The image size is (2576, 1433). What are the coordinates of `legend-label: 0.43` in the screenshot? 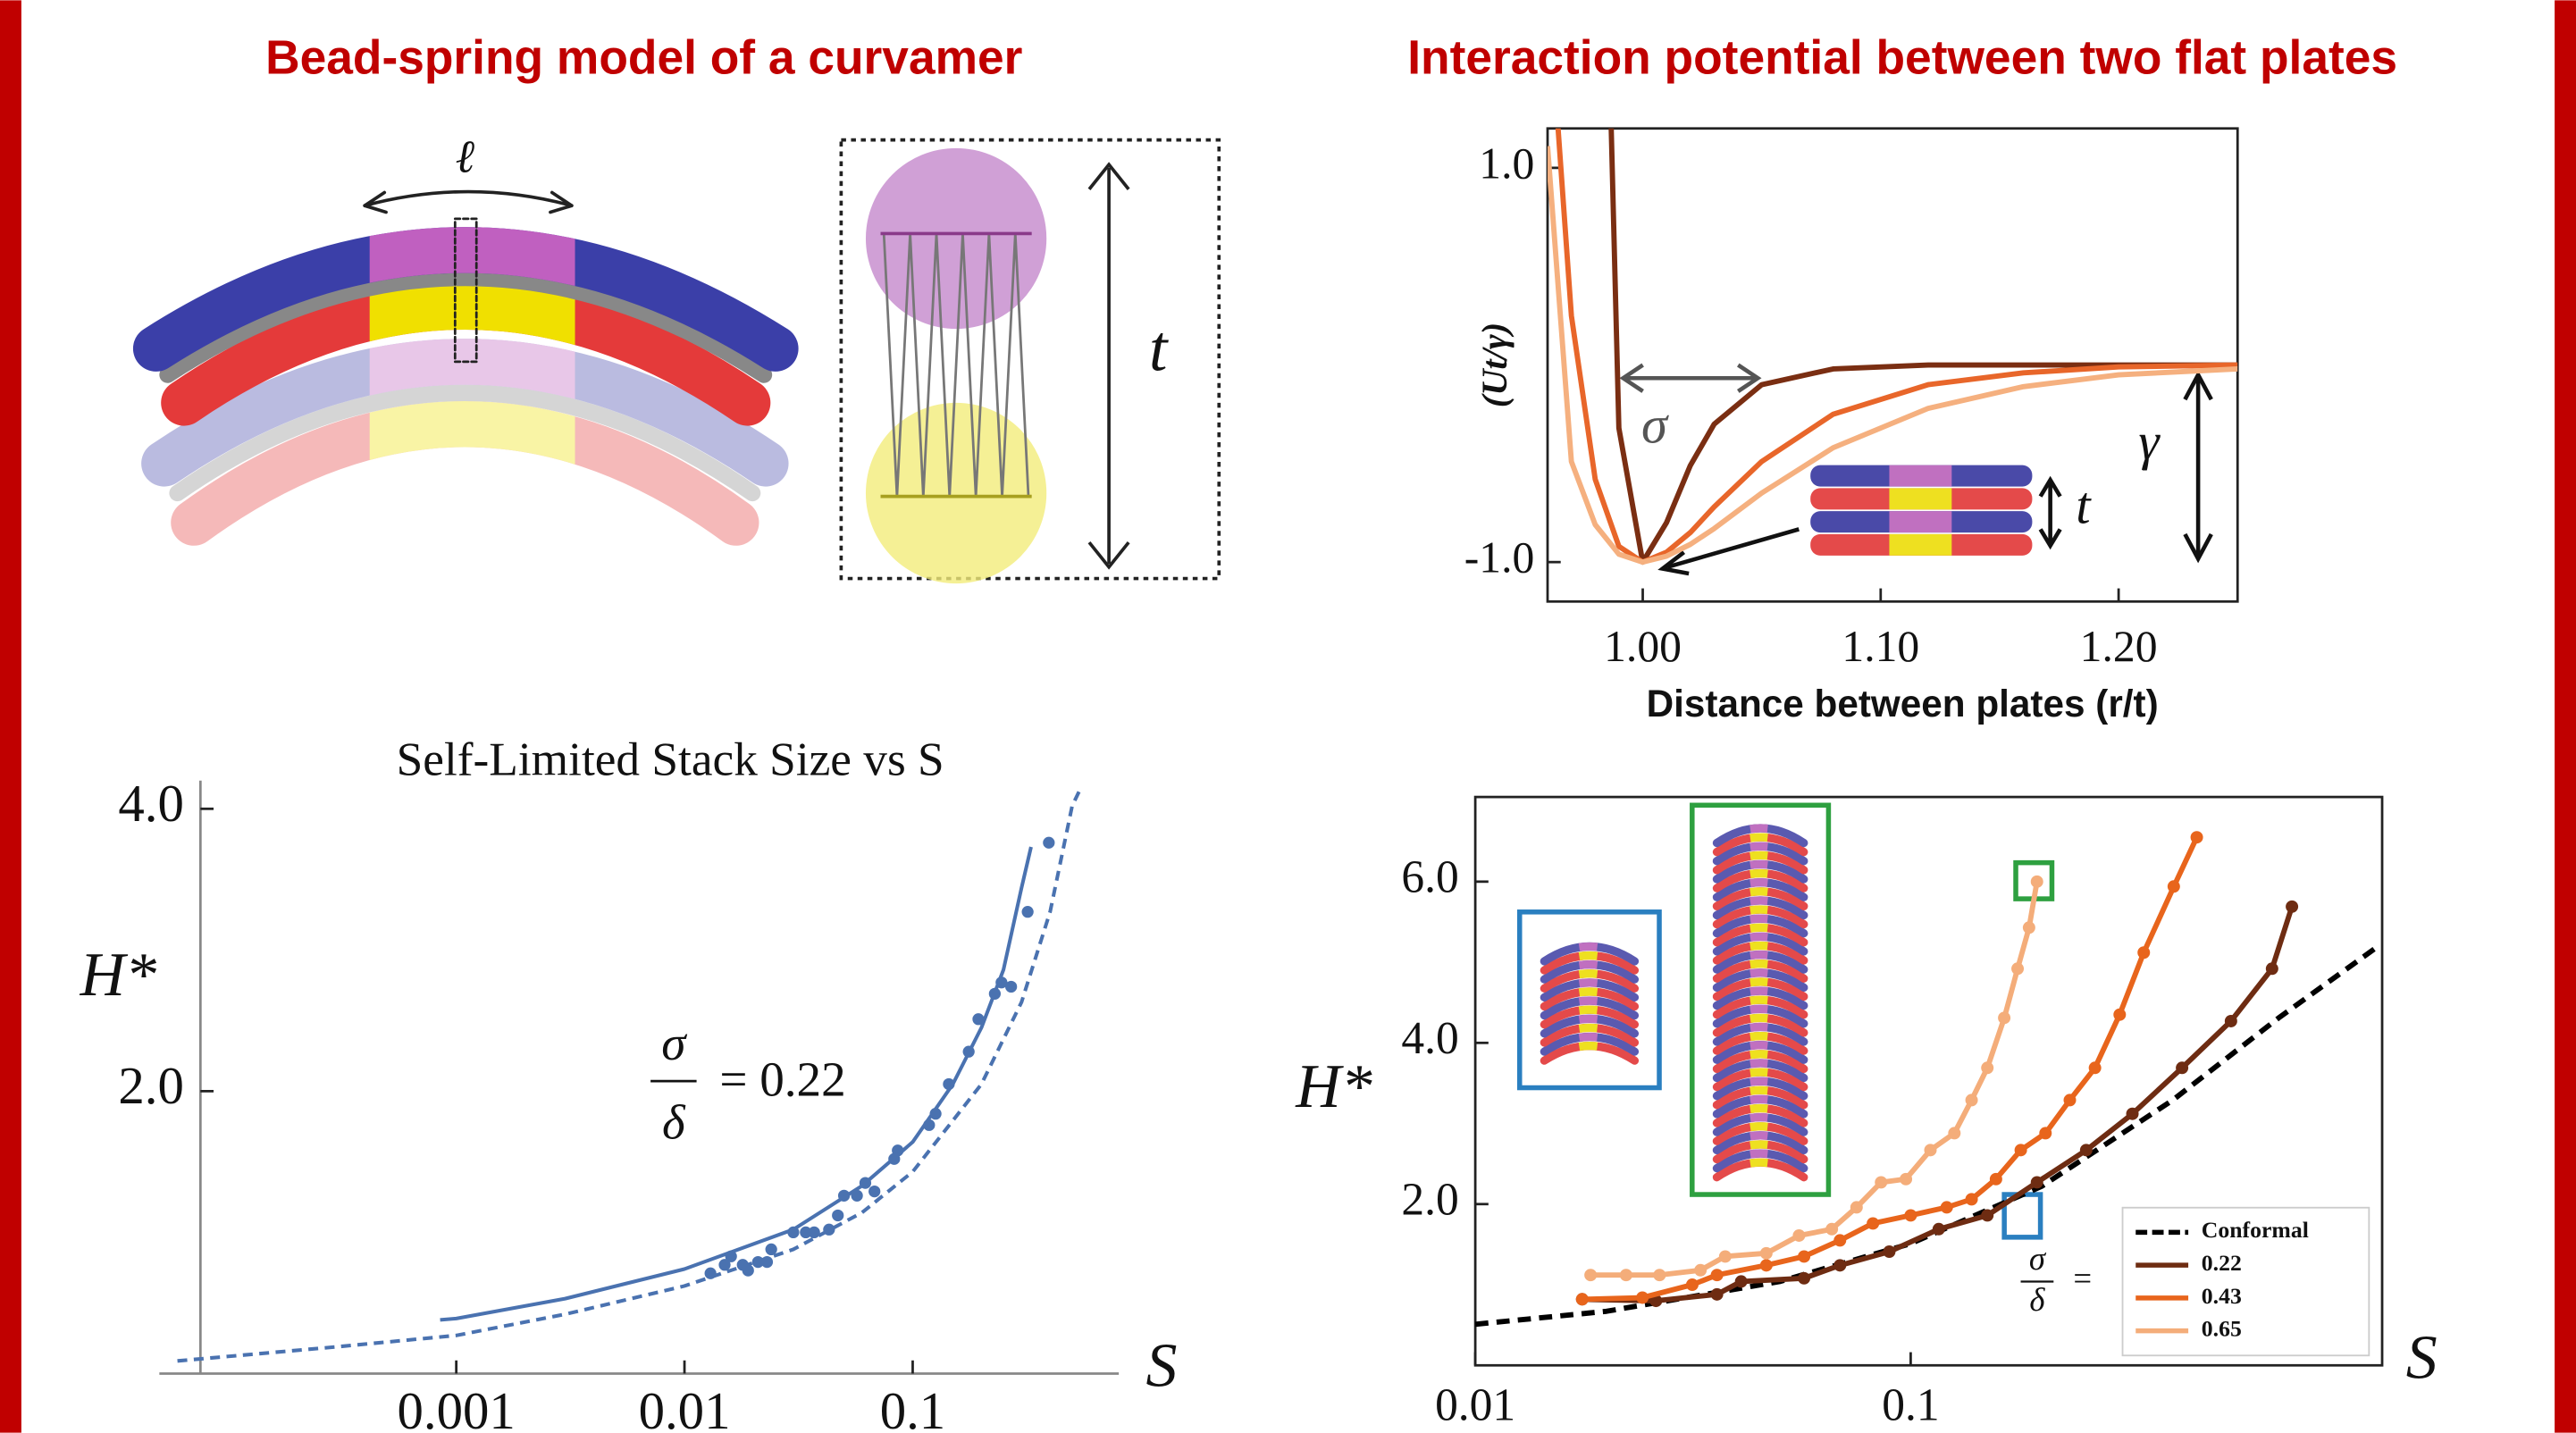 It's located at (2222, 1296).